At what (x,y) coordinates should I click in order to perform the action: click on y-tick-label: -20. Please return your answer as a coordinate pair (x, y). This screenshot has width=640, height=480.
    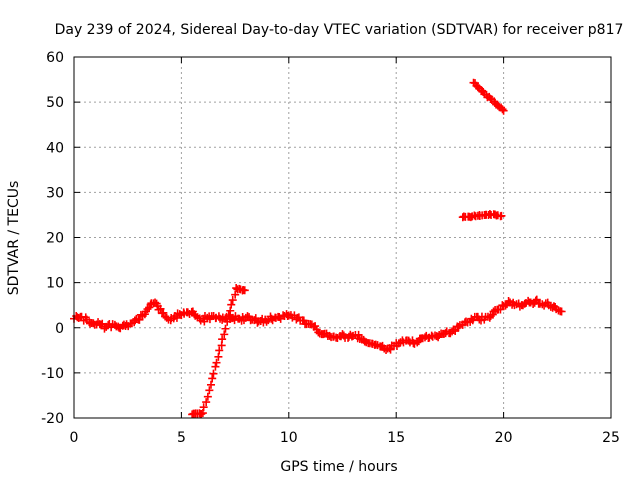
    Looking at the image, I should click on (52, 419).